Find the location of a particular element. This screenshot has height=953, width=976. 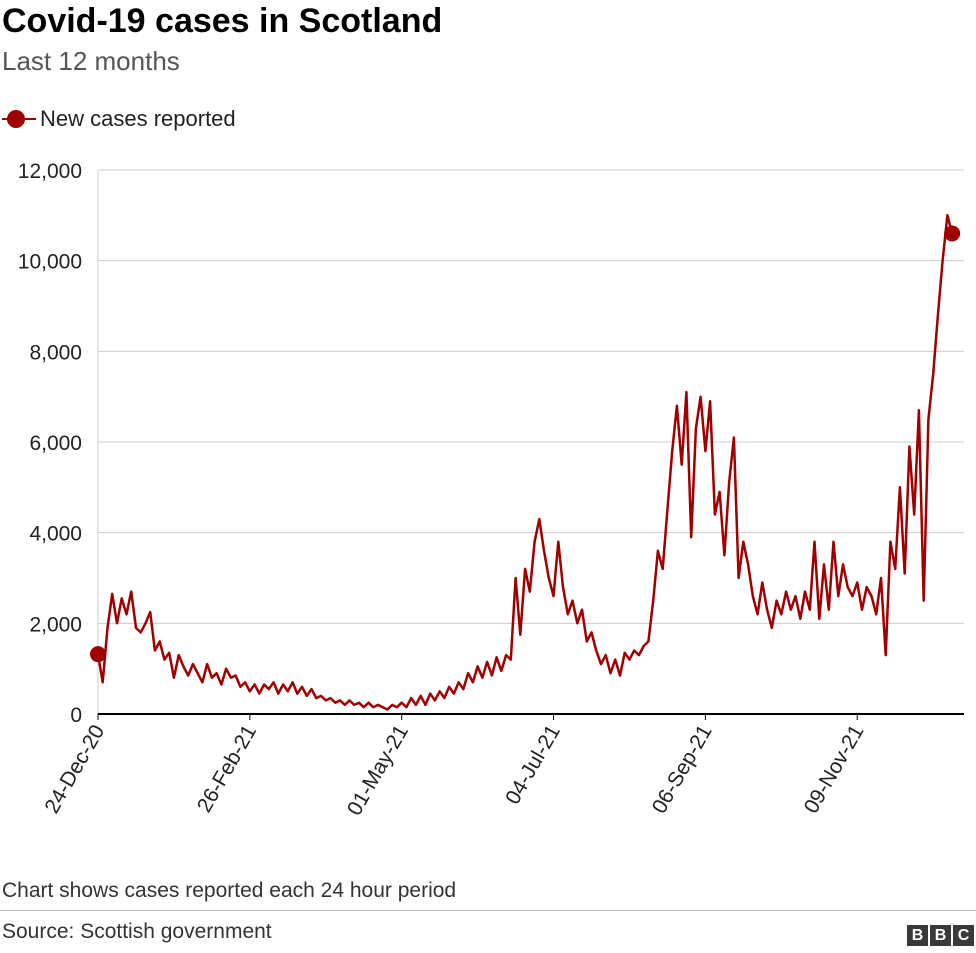

x-tick-label: 26-Feb-21 is located at coordinates (227, 768).